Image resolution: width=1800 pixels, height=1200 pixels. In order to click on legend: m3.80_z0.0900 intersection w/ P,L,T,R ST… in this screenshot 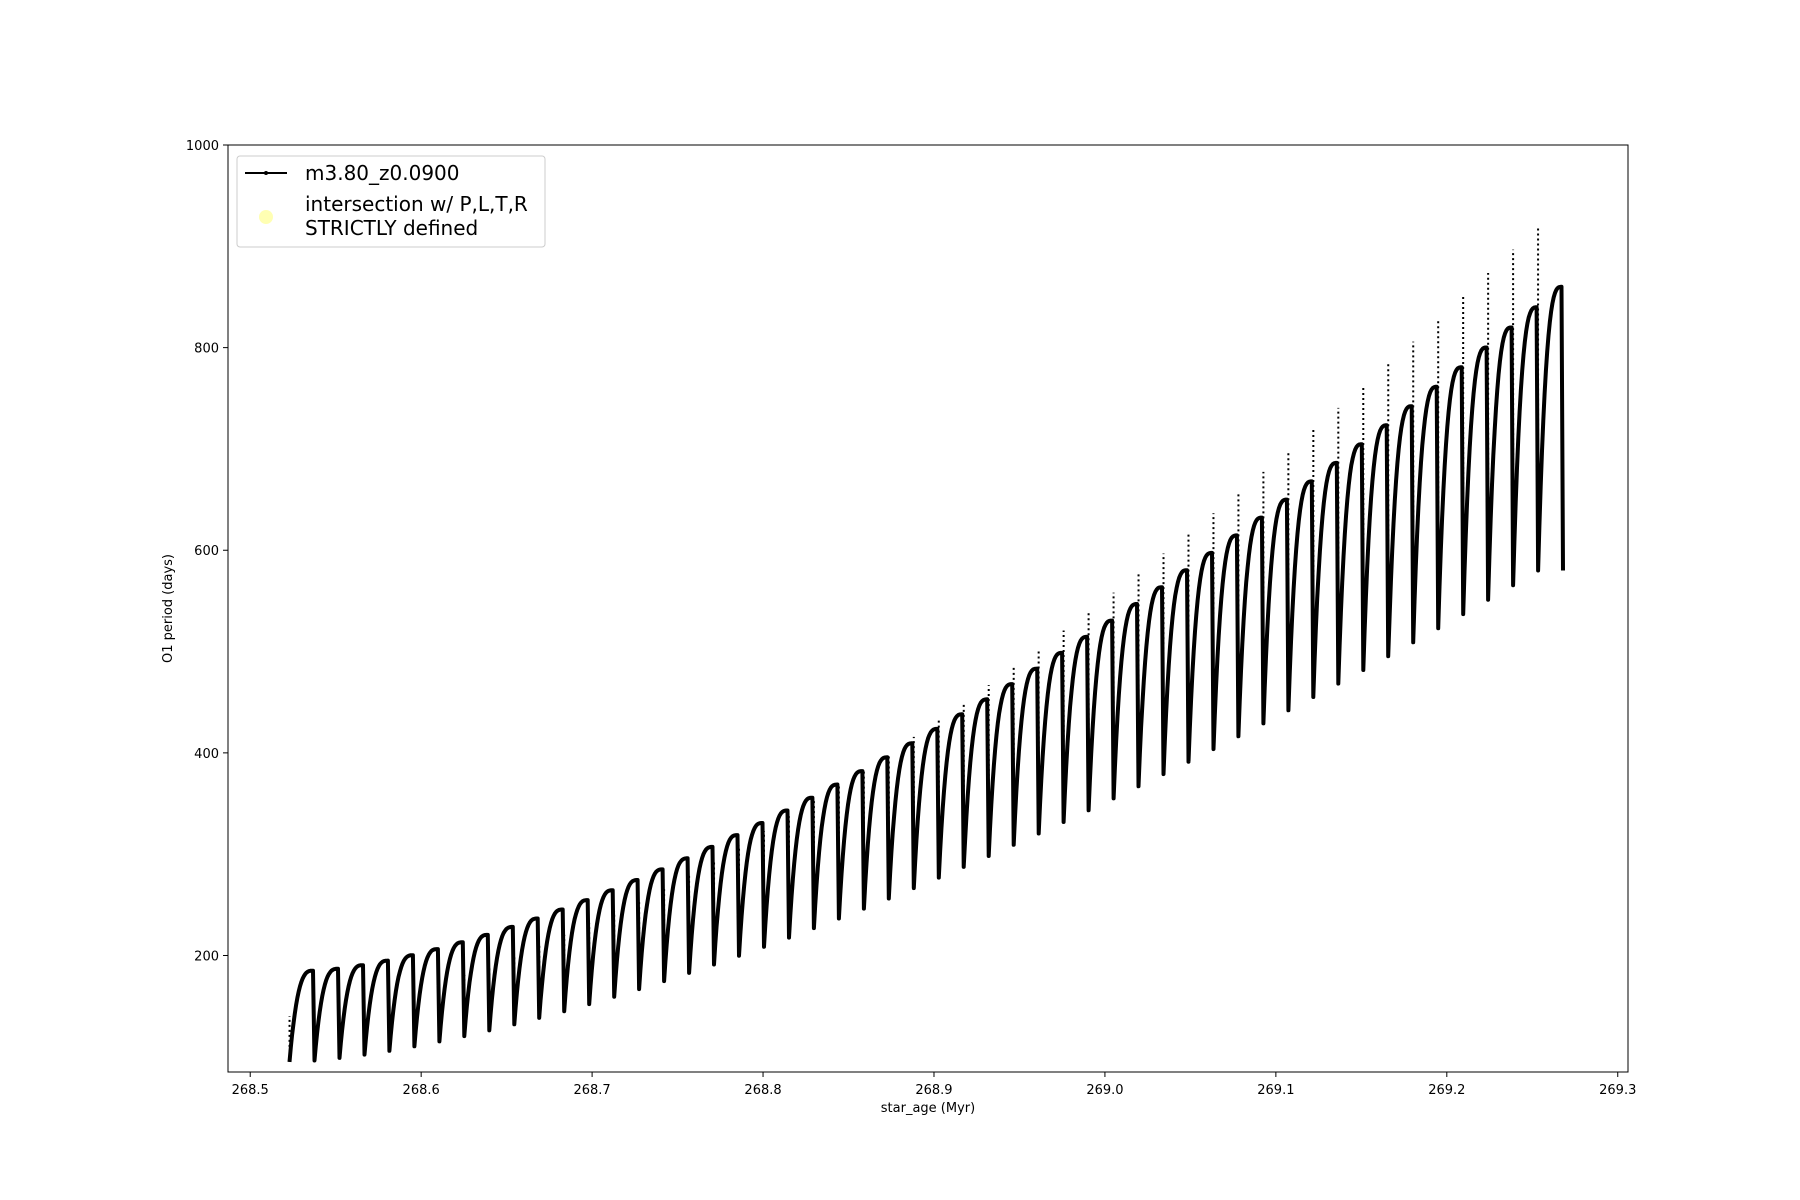, I will do `click(391, 201)`.